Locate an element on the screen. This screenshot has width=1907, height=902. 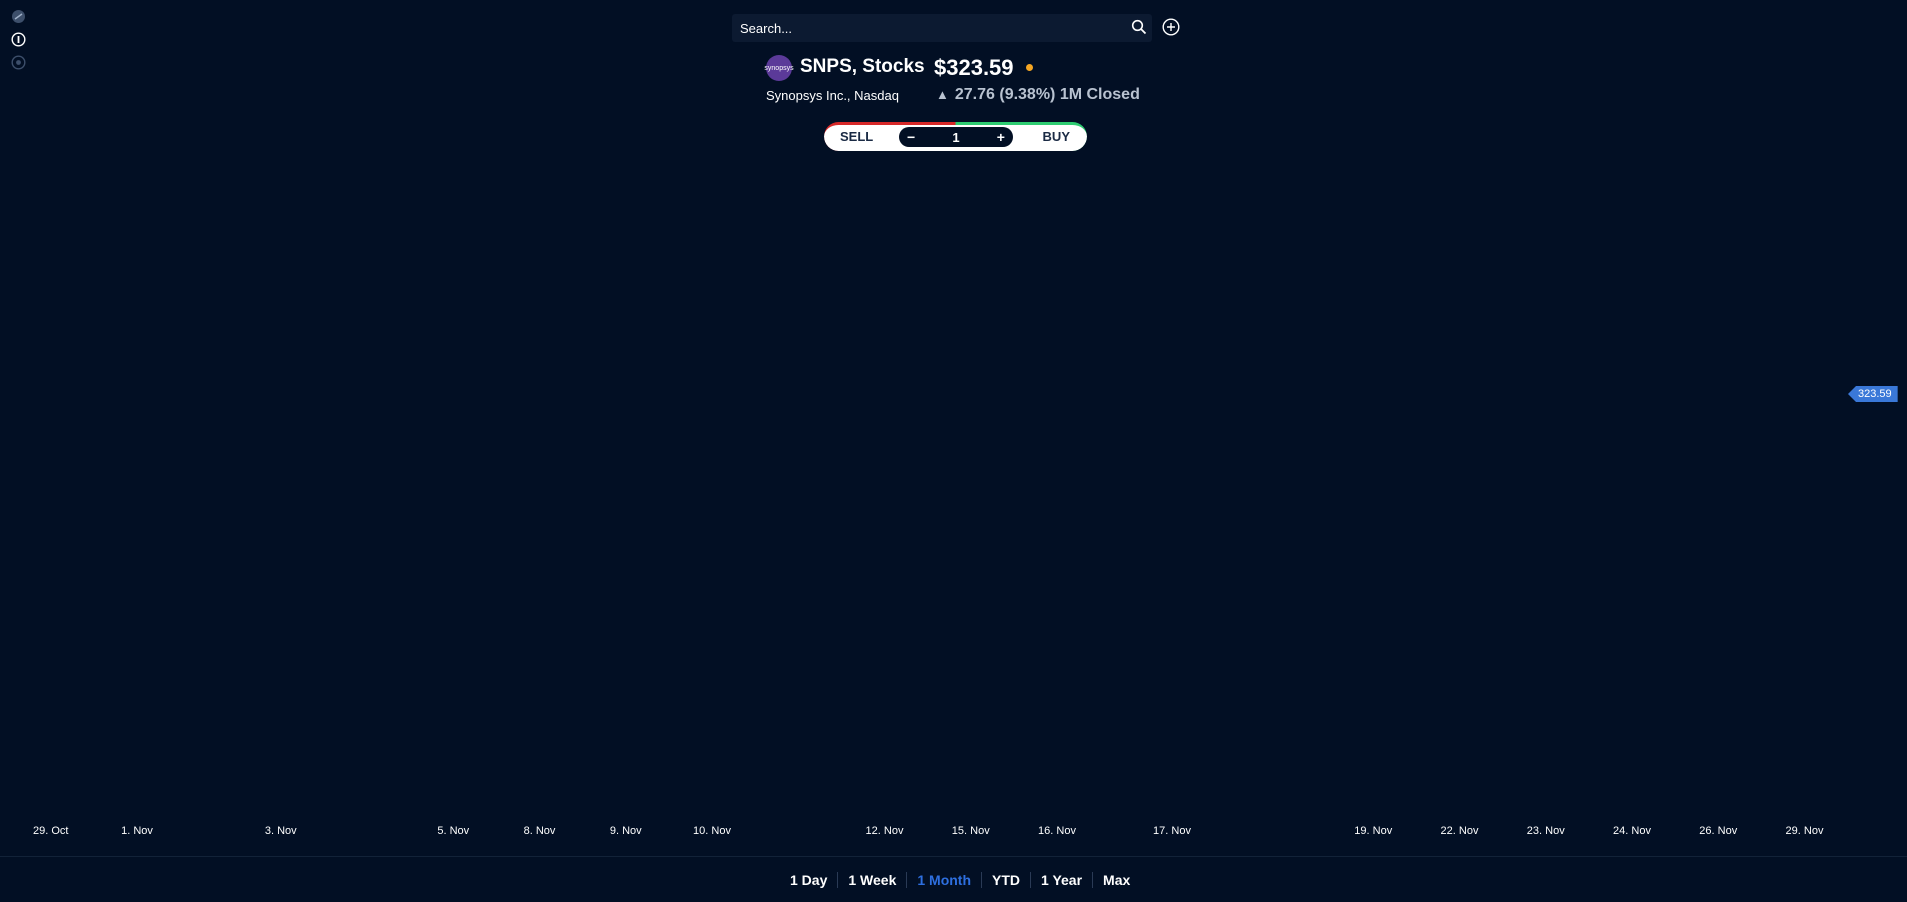
chart-toolbar is located at coordinates (18, 39).